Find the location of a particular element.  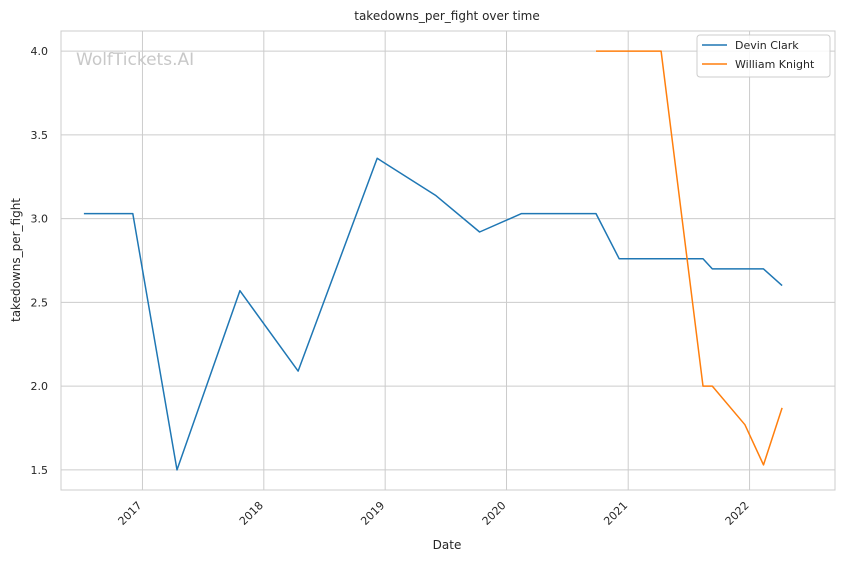

legend: Devin Clark William Knight is located at coordinates (763, 56).